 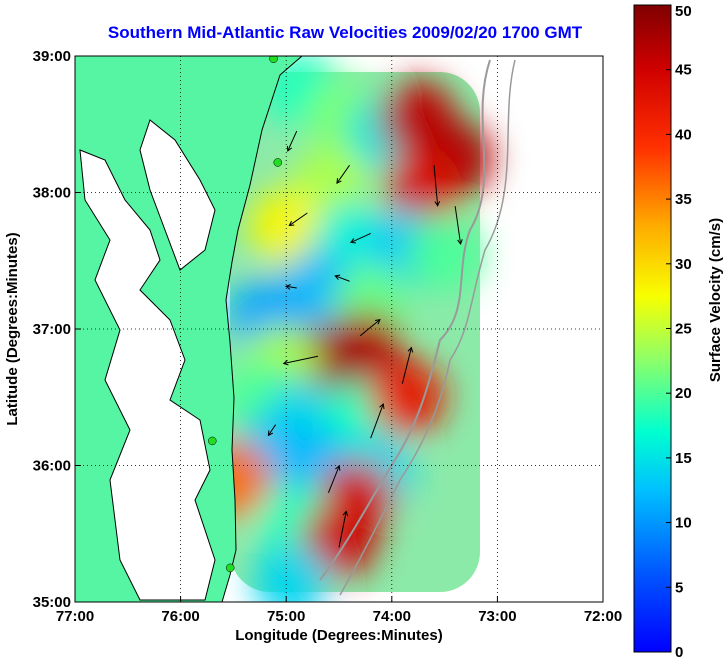 I want to click on colorbar, so click(x=652, y=328).